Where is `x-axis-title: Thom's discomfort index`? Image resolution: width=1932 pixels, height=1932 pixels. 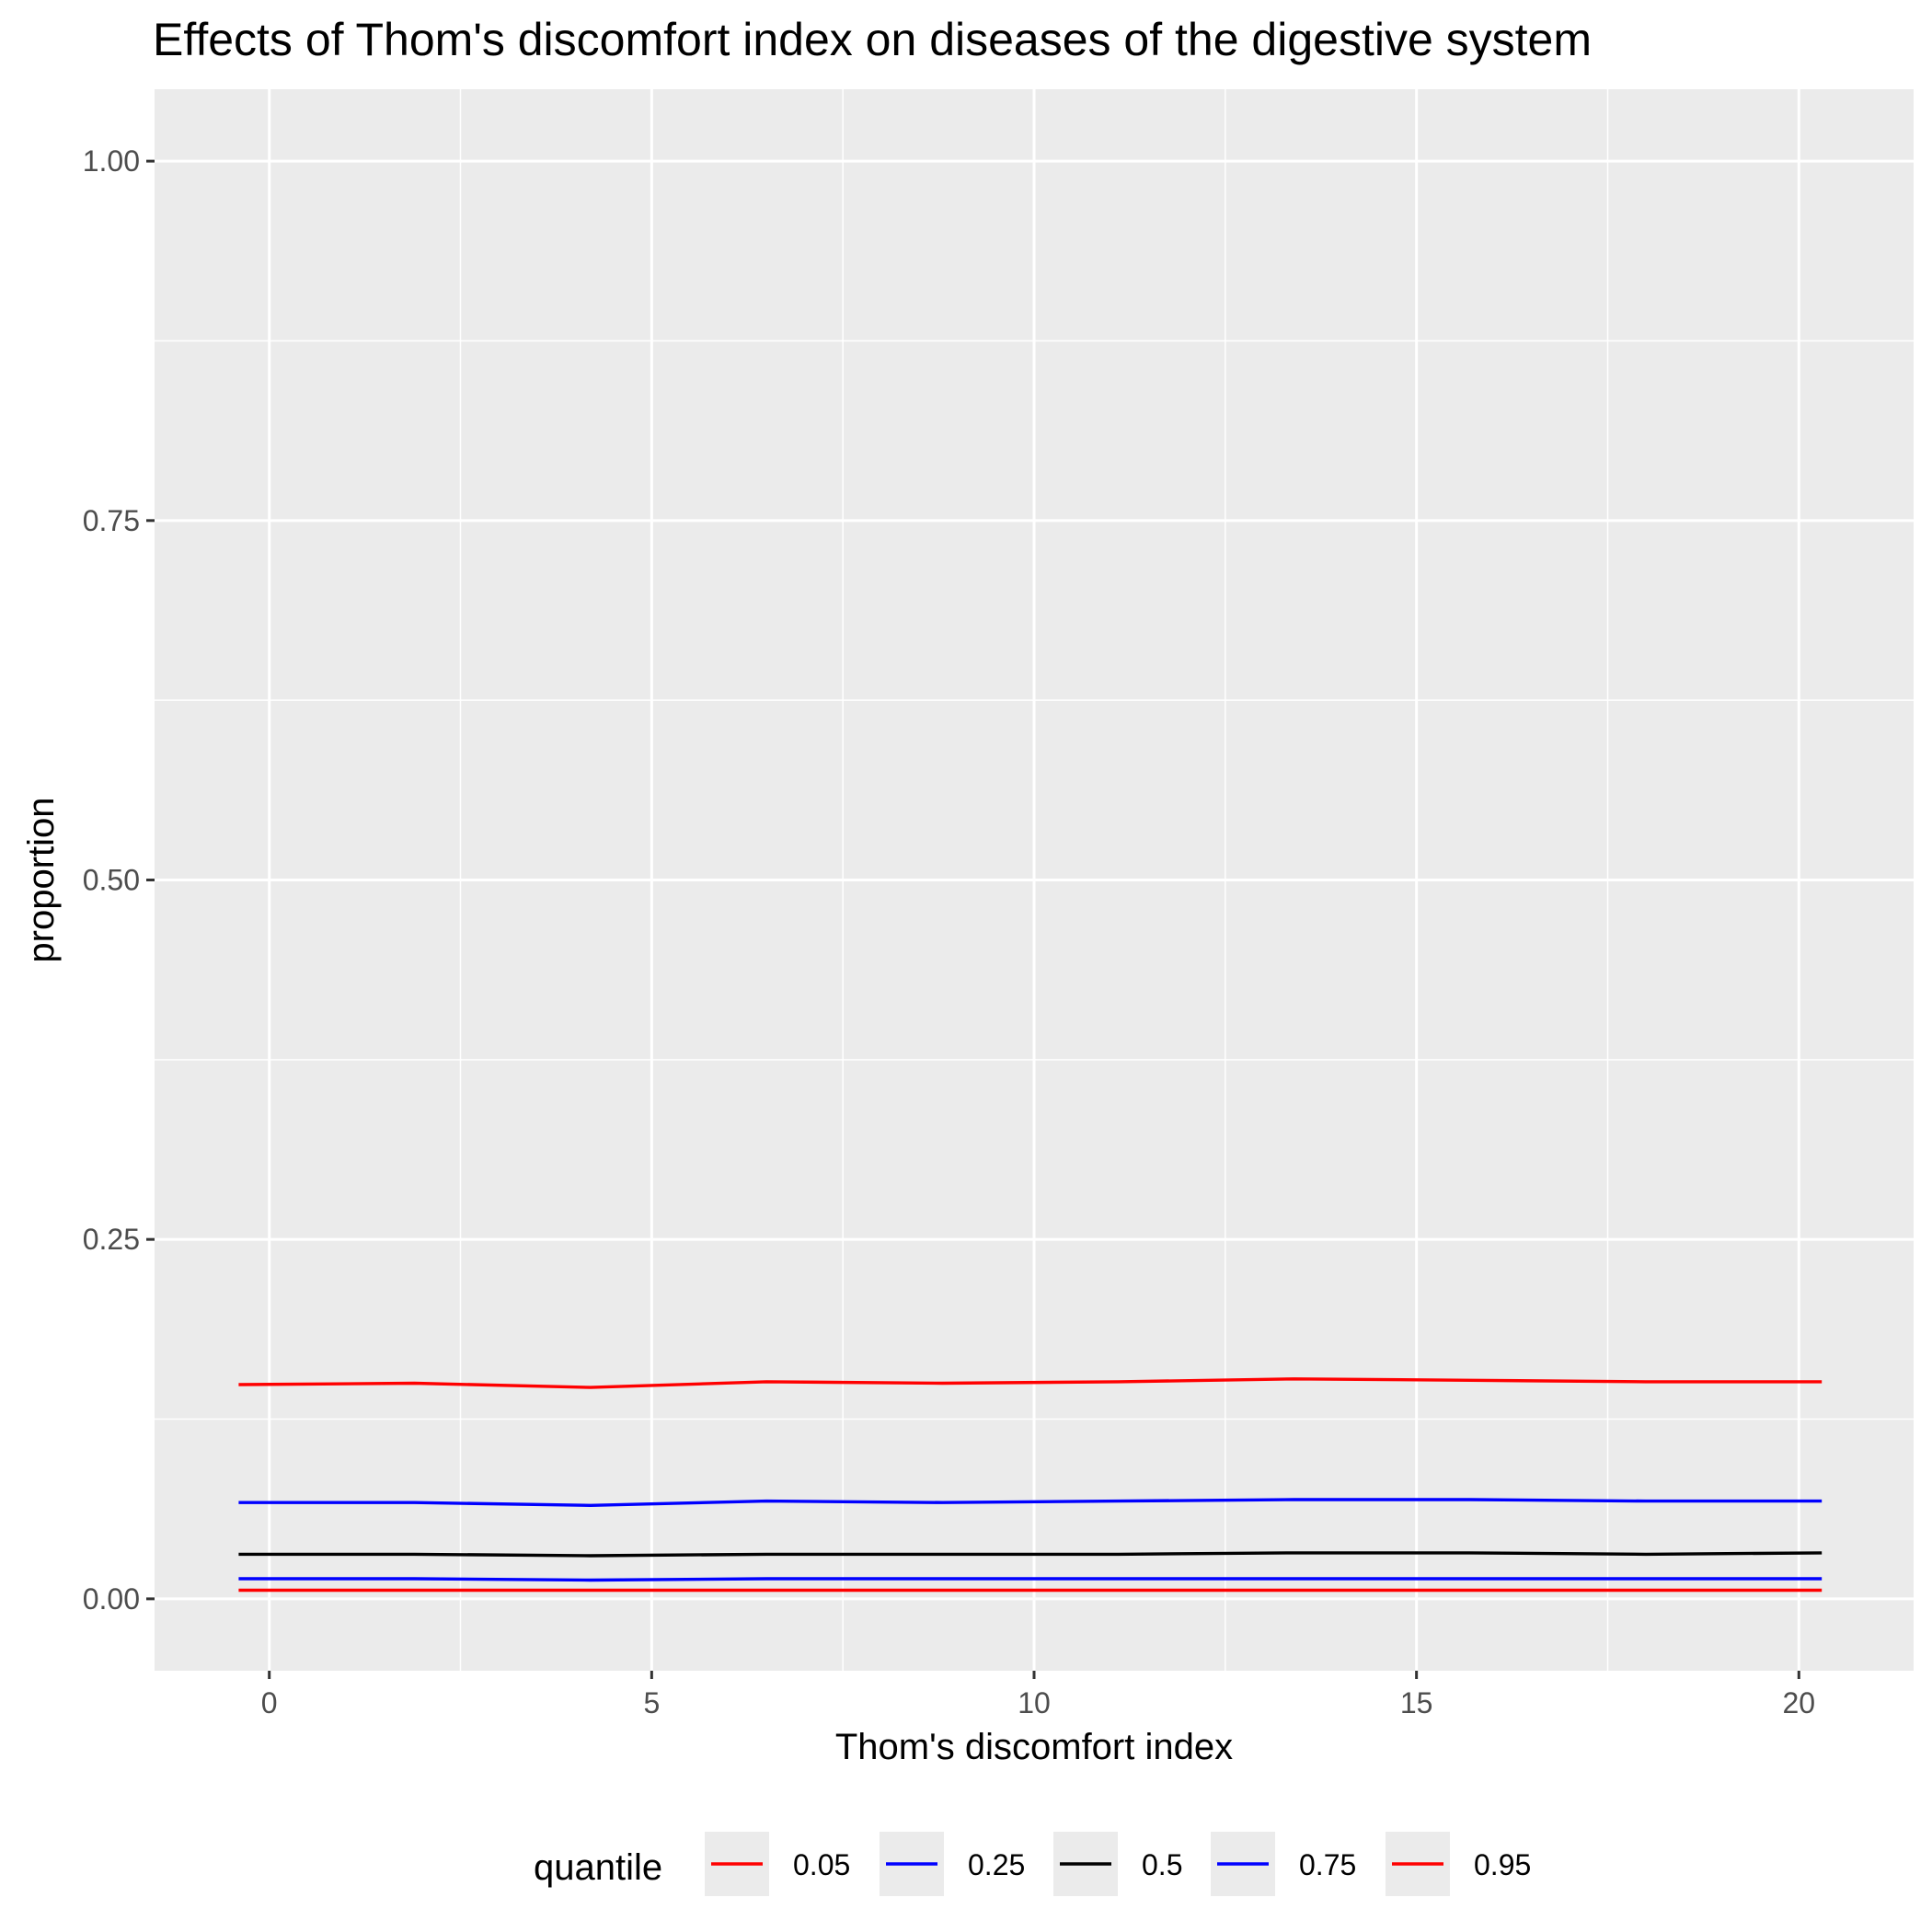 x-axis-title: Thom's discomfort index is located at coordinates (1034, 1747).